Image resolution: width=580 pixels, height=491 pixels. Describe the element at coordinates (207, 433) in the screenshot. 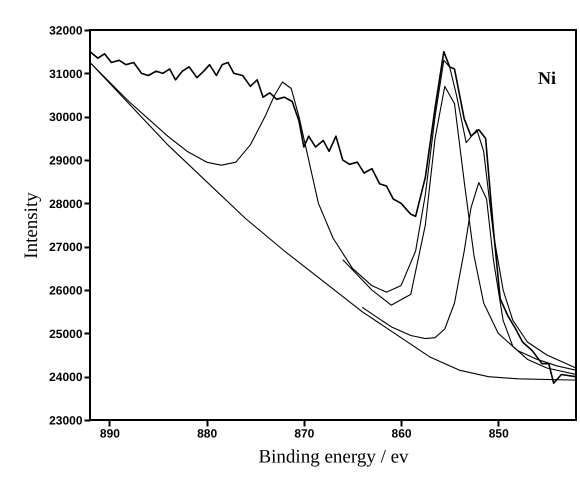

I see `x-tick-label: 880` at that location.